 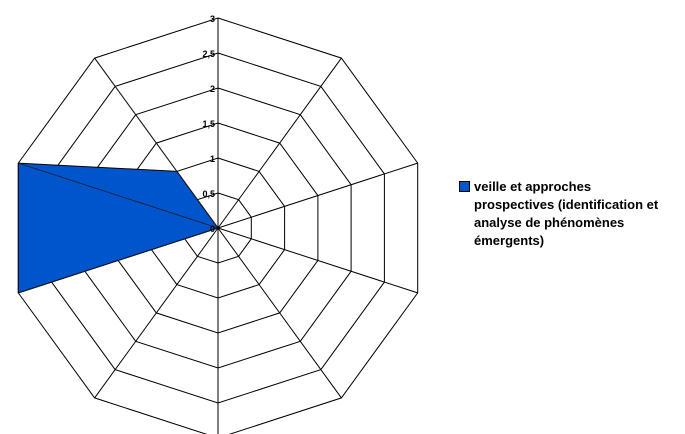 I want to click on tick-label-2: 1, so click(x=212, y=159).